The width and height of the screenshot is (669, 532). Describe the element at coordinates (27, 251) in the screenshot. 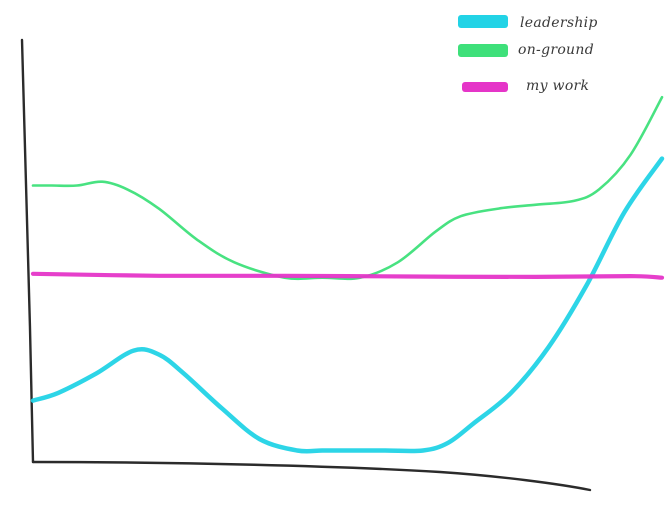

I see `y-axis-line` at that location.